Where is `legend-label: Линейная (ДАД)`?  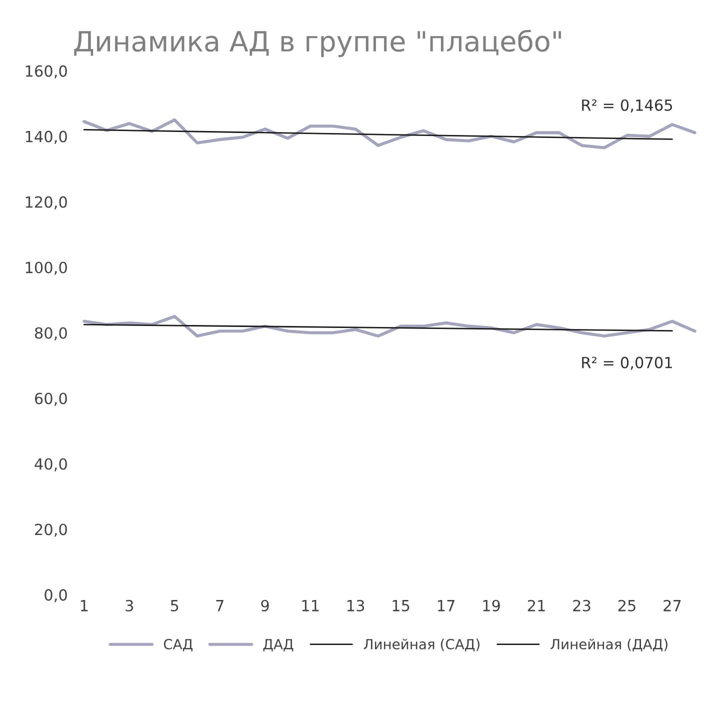 legend-label: Линейная (ДАД) is located at coordinates (609, 645).